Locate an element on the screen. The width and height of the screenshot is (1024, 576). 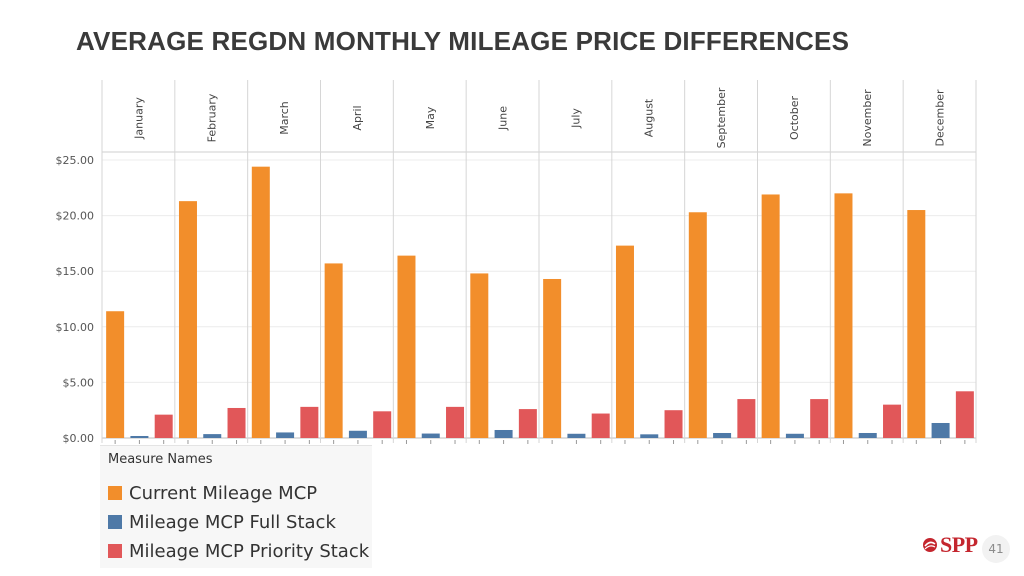
legend-label: Current Mileage MCP is located at coordinates (223, 493).